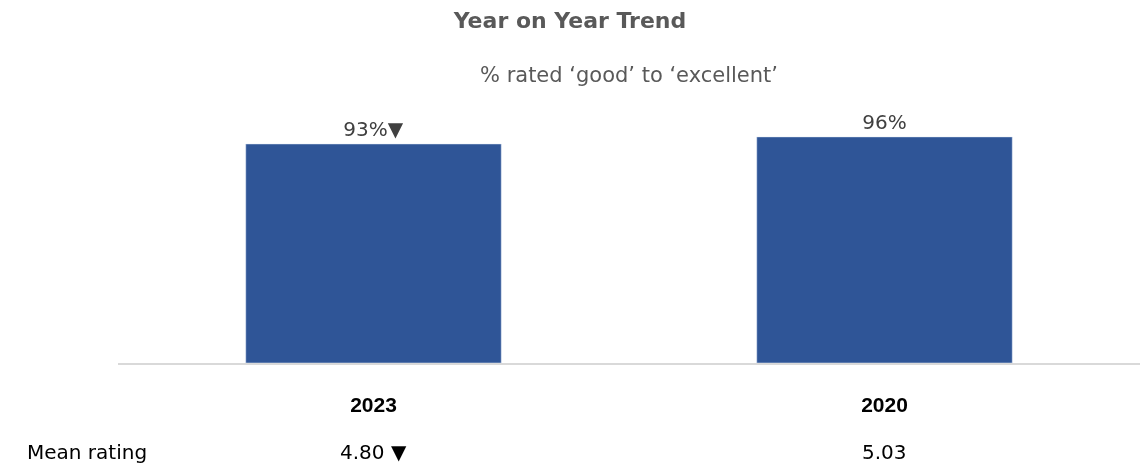 This screenshot has height=470, width=1140. I want to click on chart-title: Year on Year Trend, so click(569, 20).